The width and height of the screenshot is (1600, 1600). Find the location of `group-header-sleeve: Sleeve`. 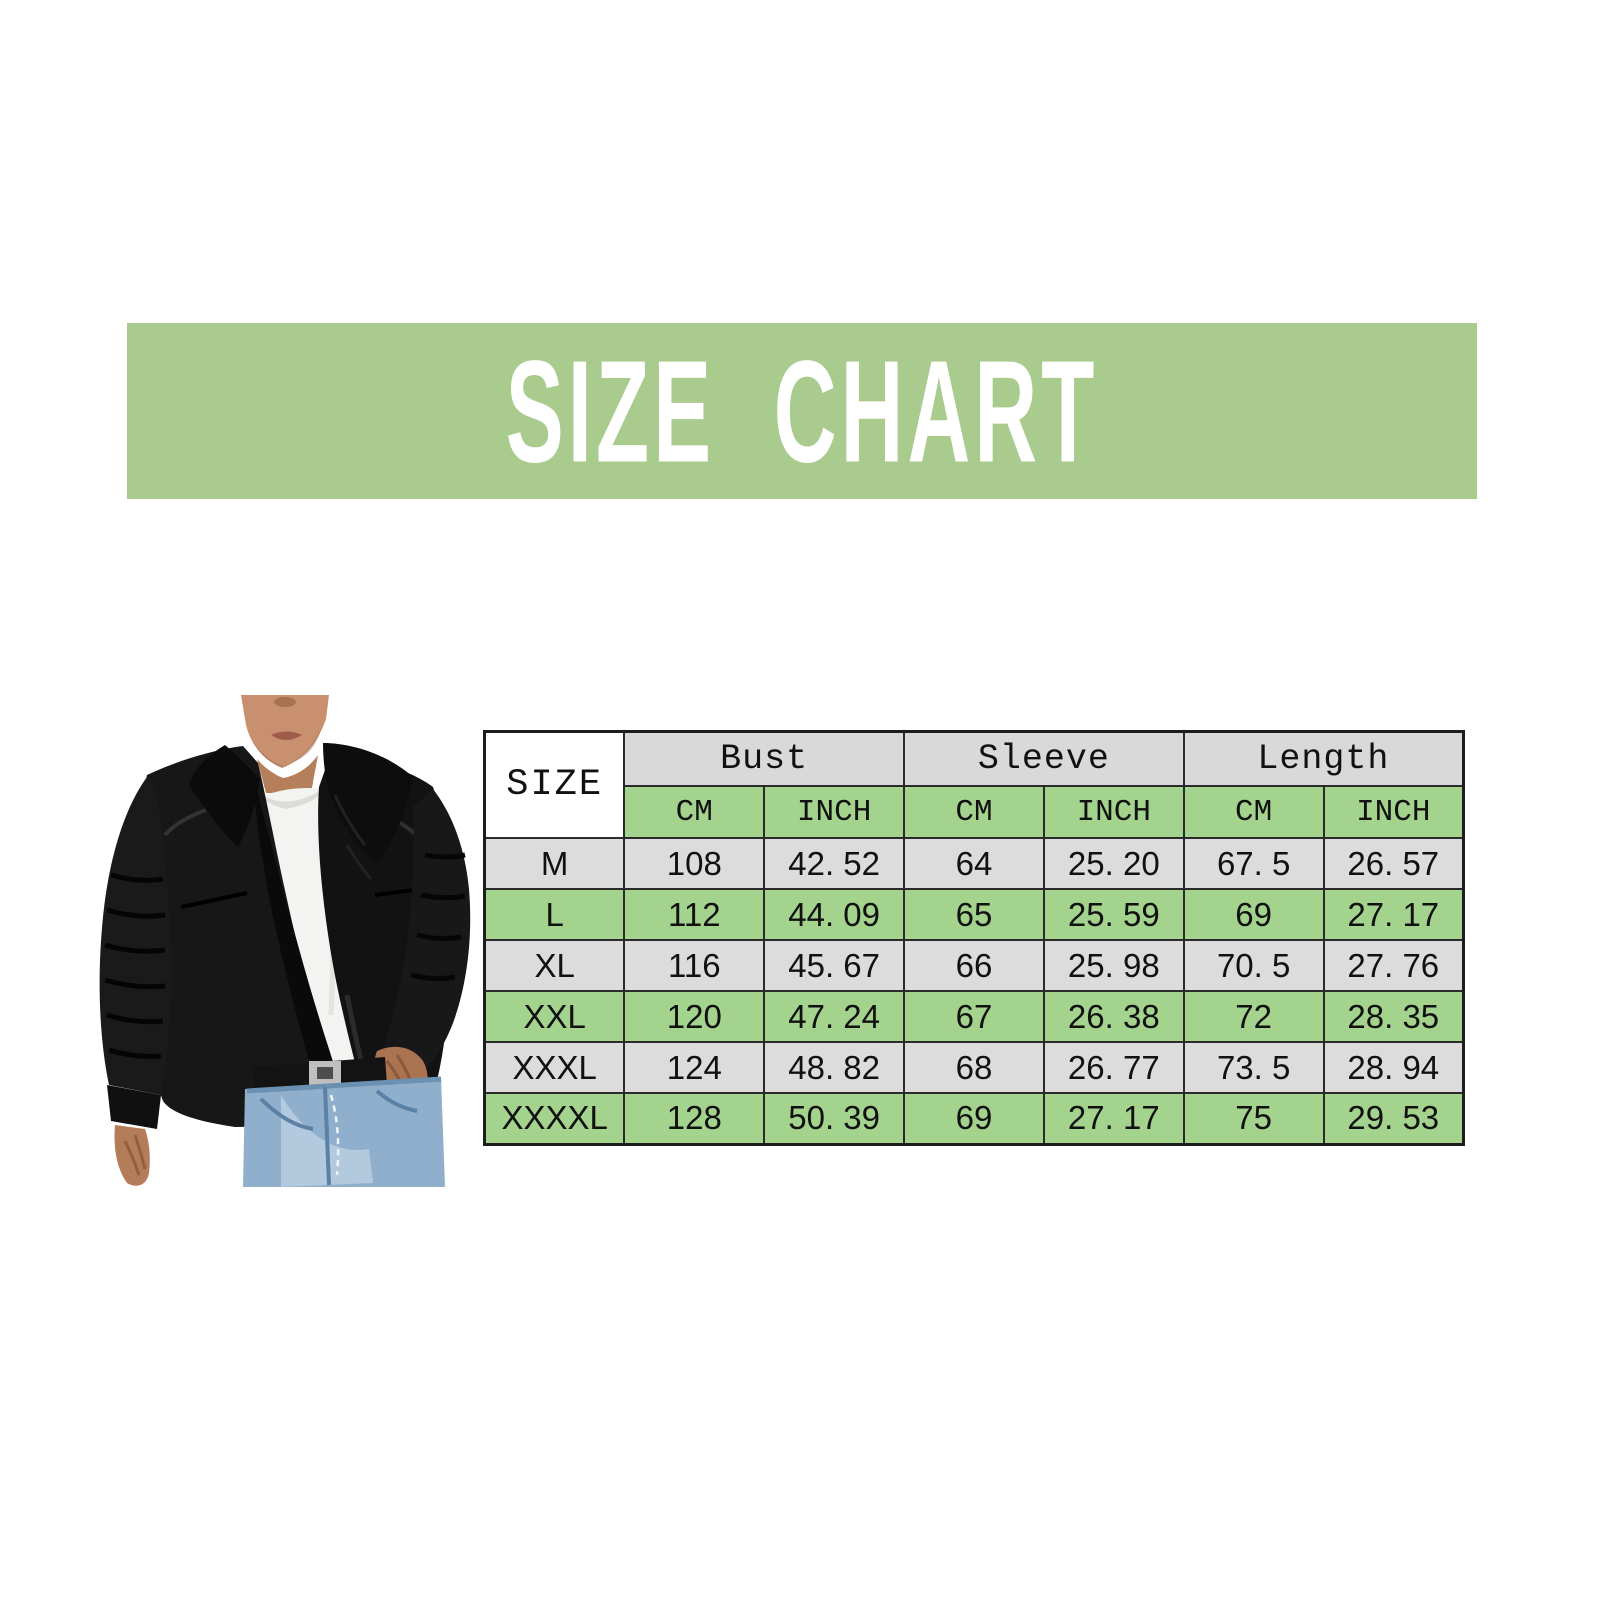

group-header-sleeve: Sleeve is located at coordinates (1044, 758).